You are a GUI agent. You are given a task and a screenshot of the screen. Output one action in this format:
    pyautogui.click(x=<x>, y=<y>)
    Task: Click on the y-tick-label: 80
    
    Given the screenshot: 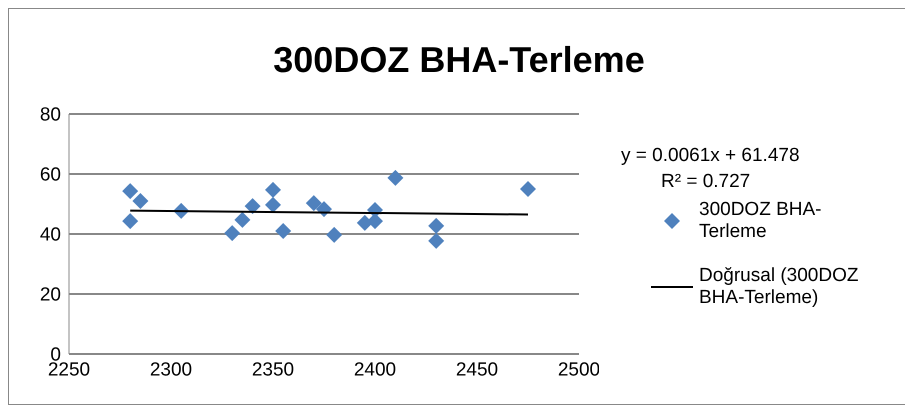 What is the action you would take?
    pyautogui.click(x=50, y=115)
    